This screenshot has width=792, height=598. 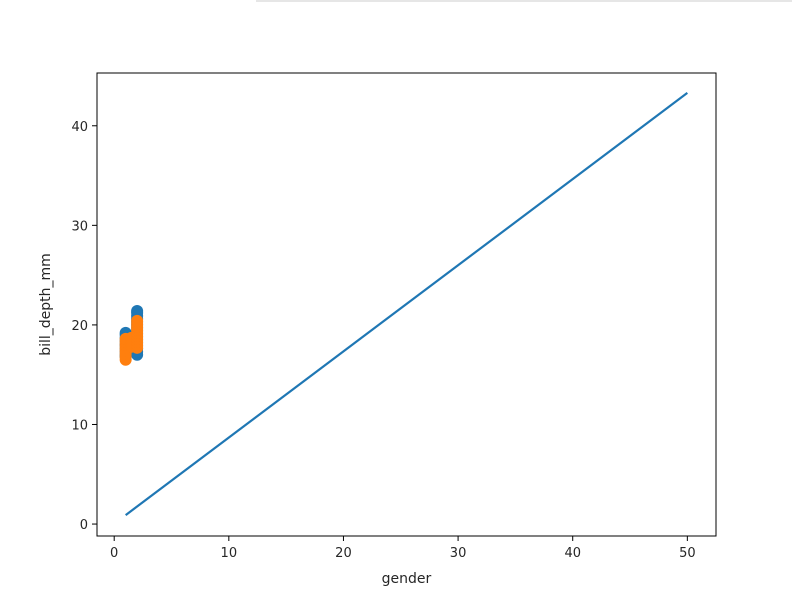 I want to click on y-tick-label: 20, so click(x=79, y=326).